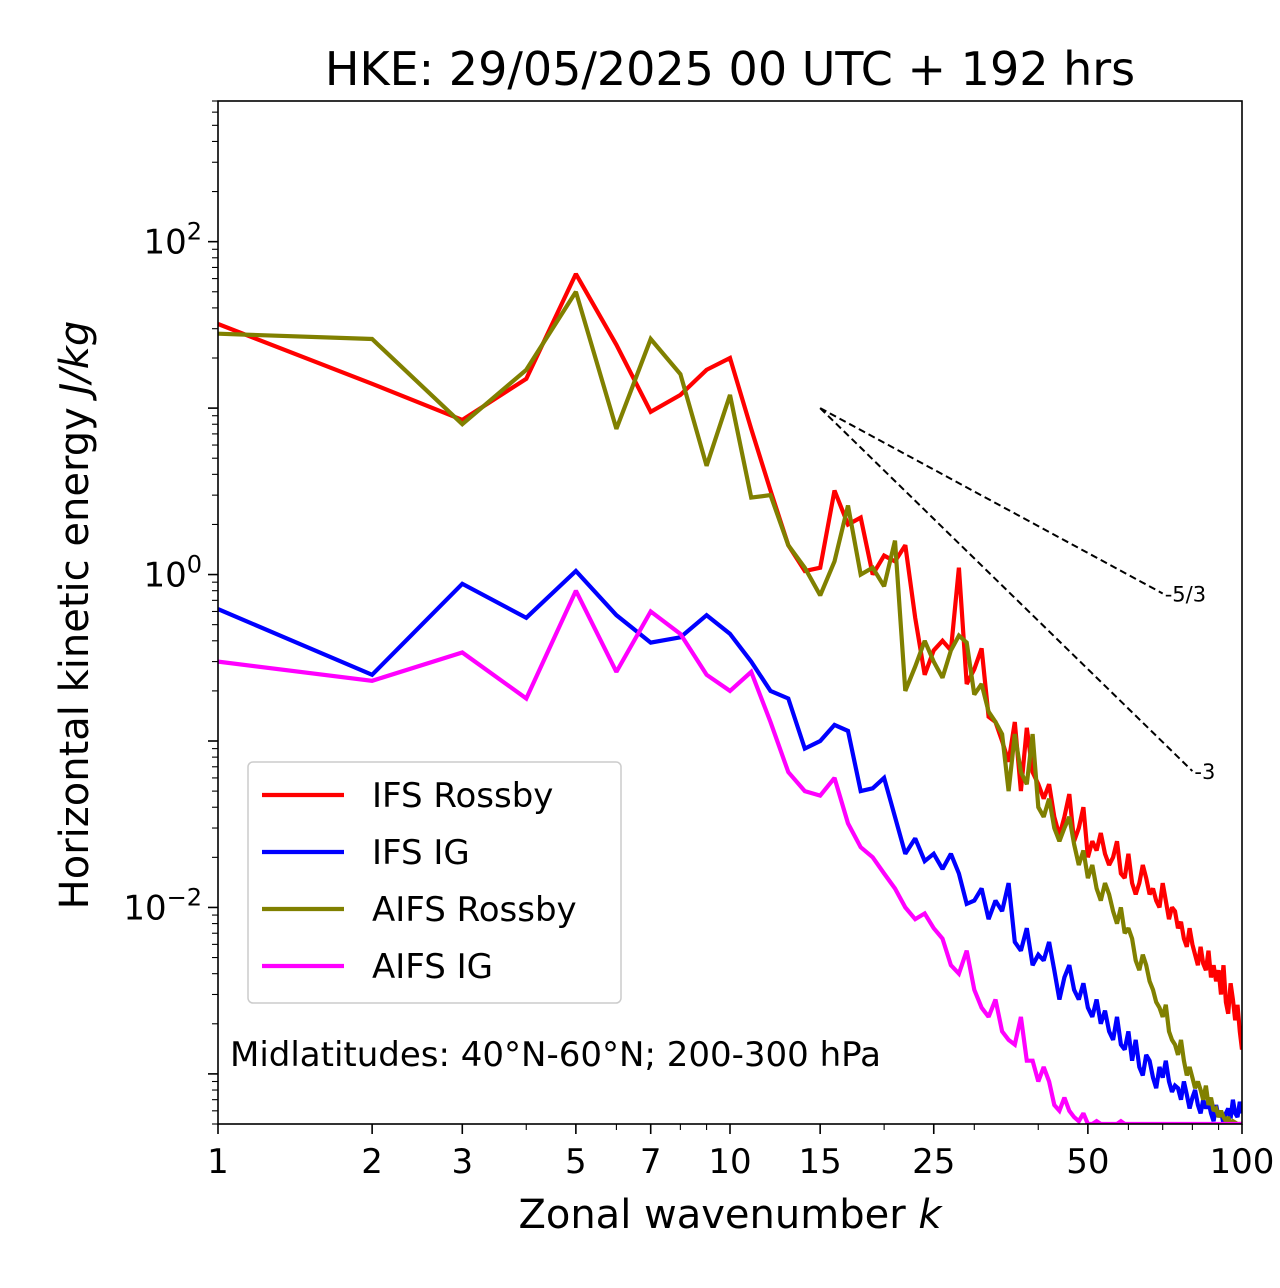  I want to click on reference-slope-label-2: -3, so click(1204, 772).